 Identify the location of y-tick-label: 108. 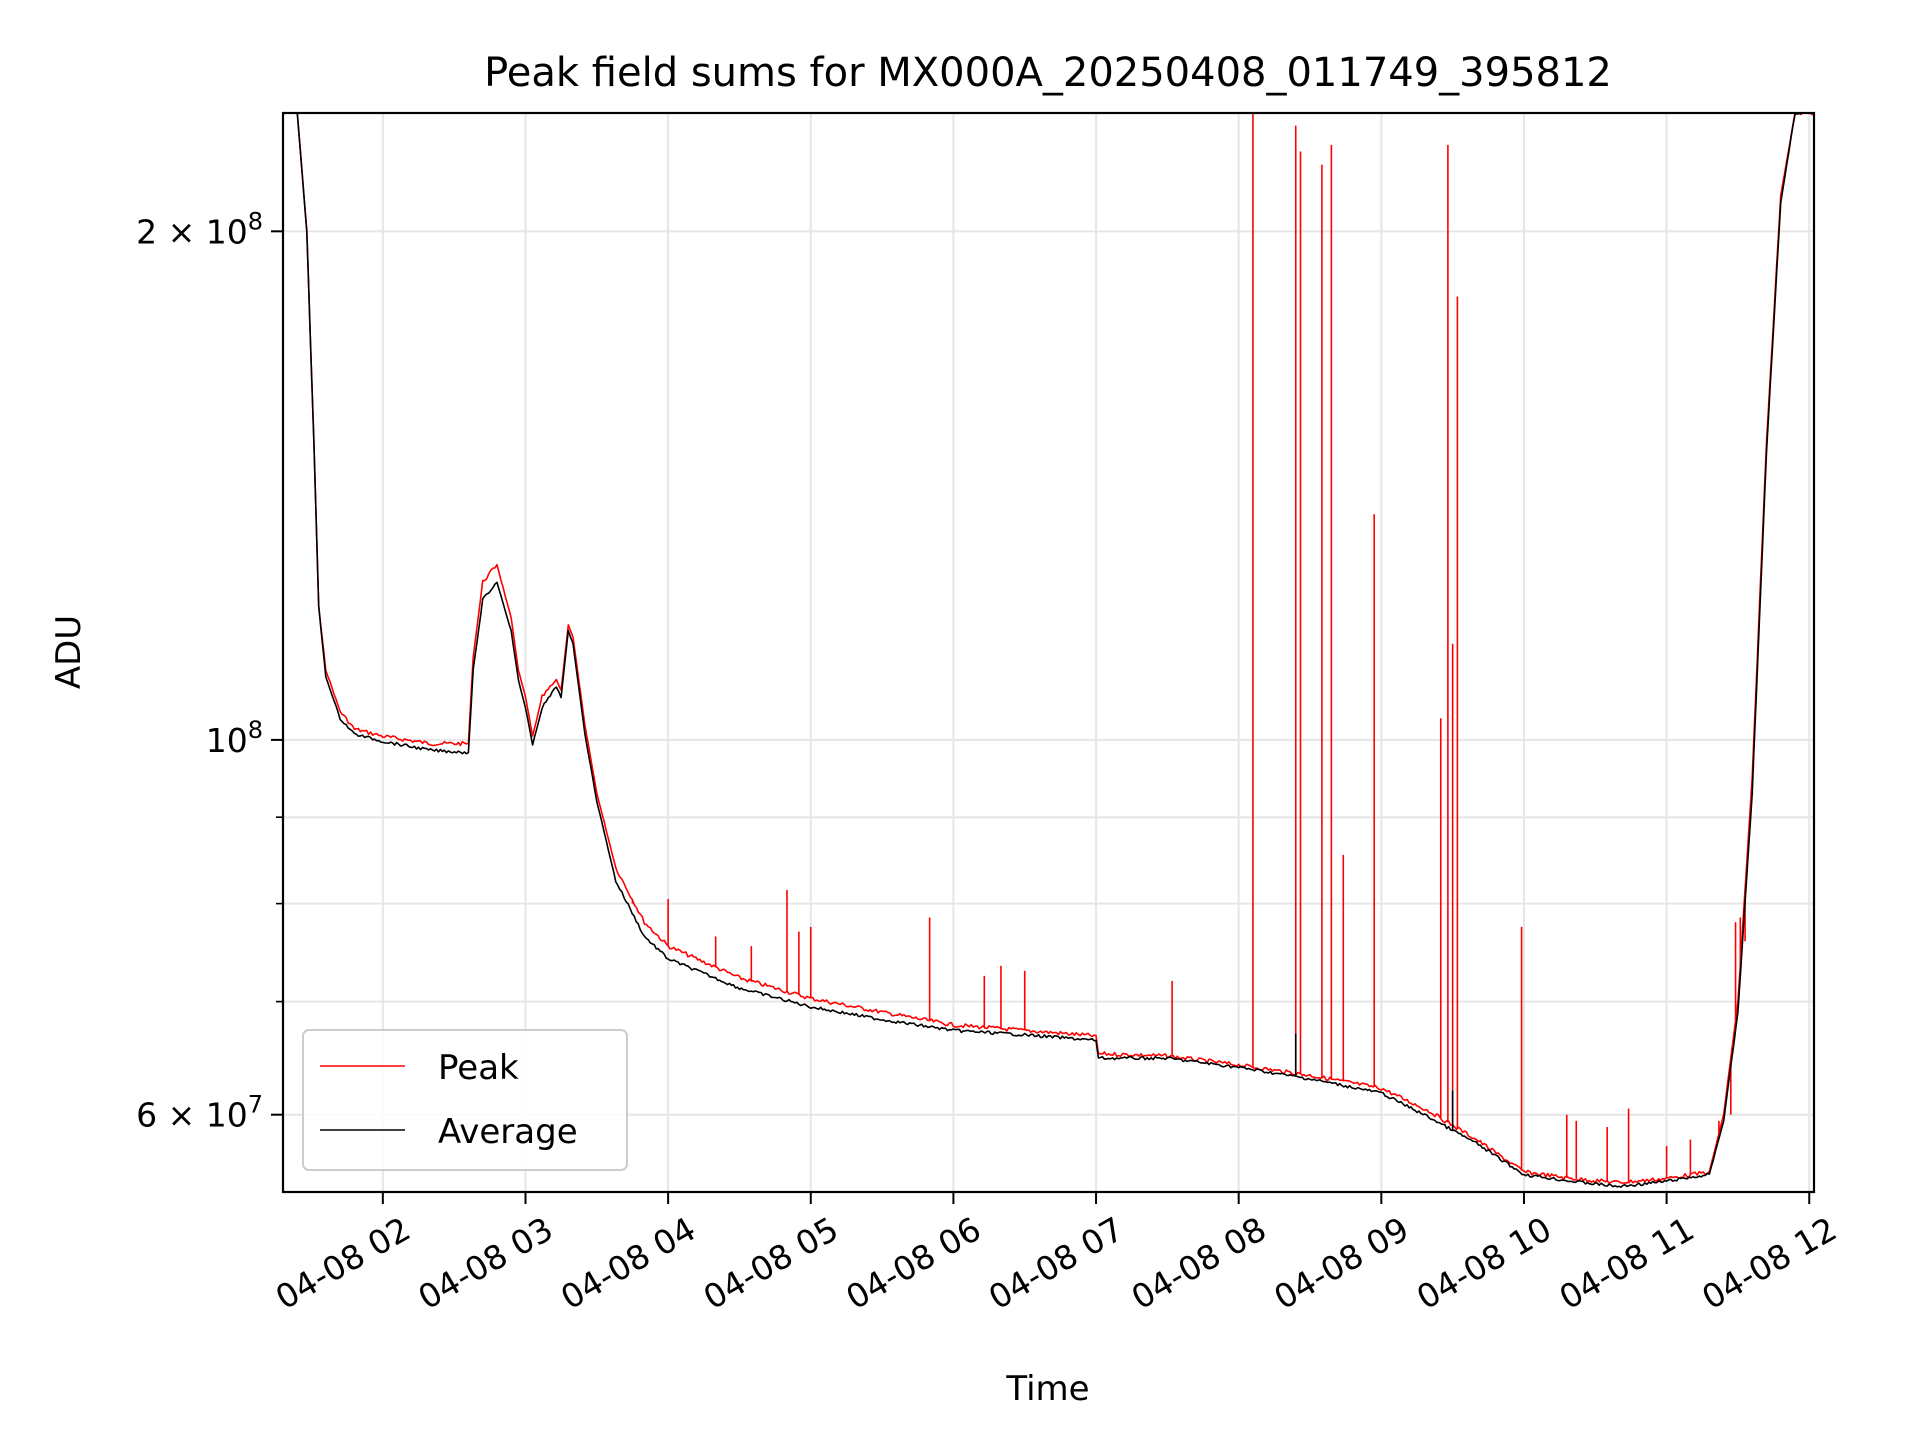
(234, 738).